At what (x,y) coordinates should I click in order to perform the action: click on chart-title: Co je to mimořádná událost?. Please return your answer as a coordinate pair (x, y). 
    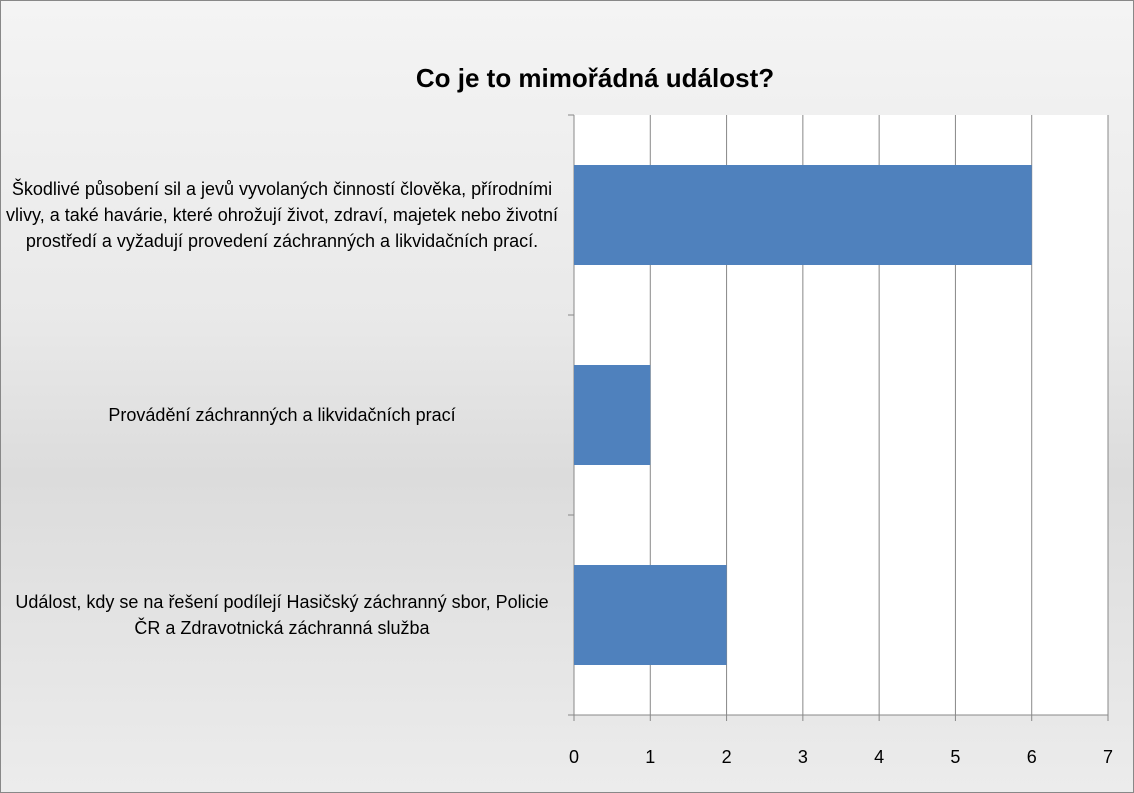
    Looking at the image, I should click on (595, 78).